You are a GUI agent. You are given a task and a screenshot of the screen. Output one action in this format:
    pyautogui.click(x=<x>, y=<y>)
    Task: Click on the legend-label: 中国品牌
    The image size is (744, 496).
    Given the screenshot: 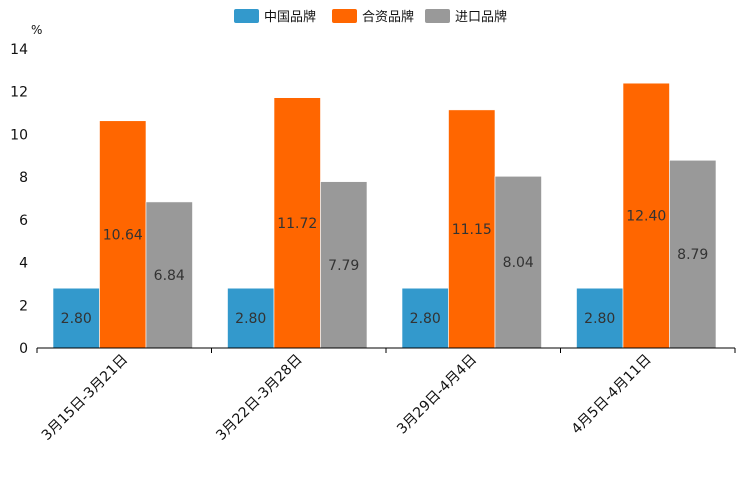 What is the action you would take?
    pyautogui.click(x=290, y=17)
    